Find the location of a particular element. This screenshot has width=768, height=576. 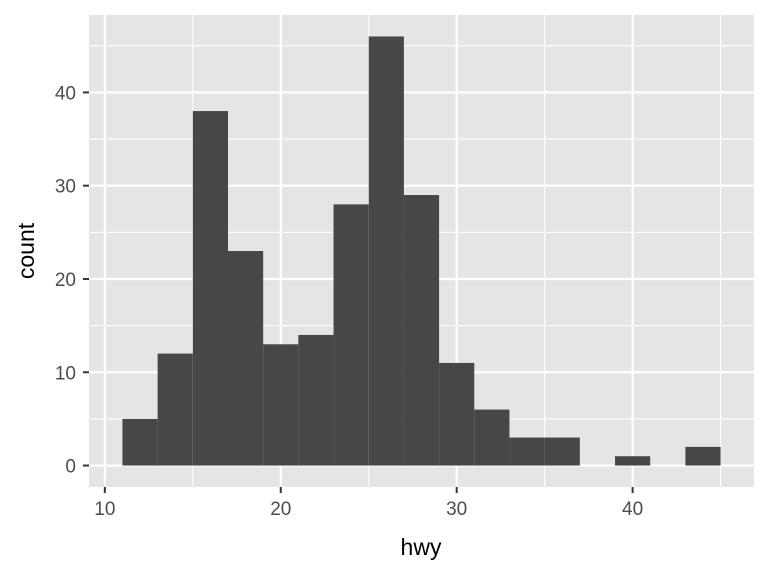

x-tick-label: 10 is located at coordinates (104, 509).